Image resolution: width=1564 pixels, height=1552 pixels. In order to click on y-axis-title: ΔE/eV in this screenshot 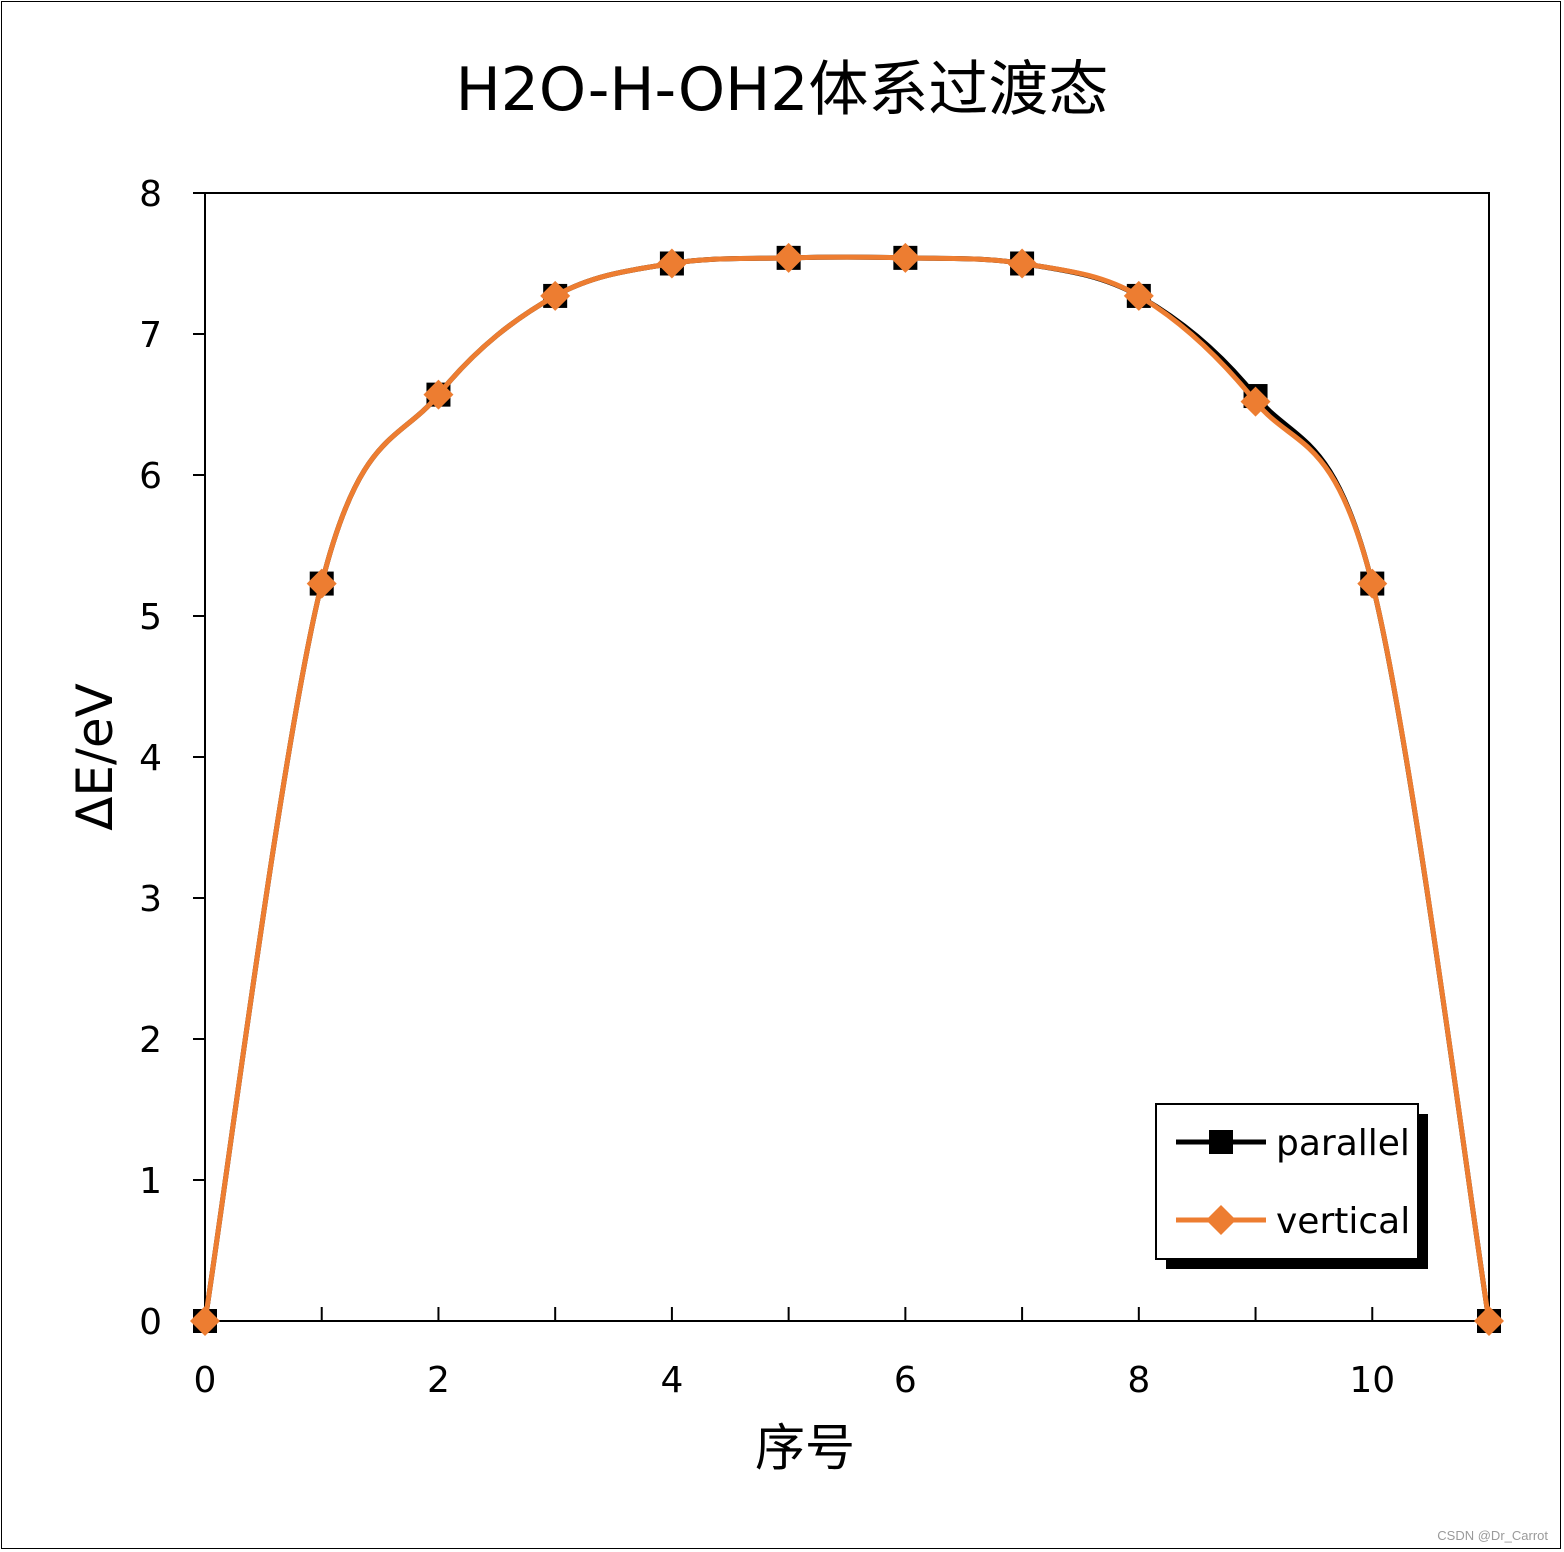, I will do `click(95, 757)`.